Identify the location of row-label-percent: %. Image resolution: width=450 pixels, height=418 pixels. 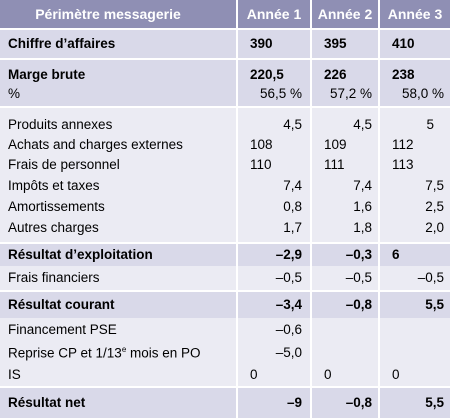
(14, 93).